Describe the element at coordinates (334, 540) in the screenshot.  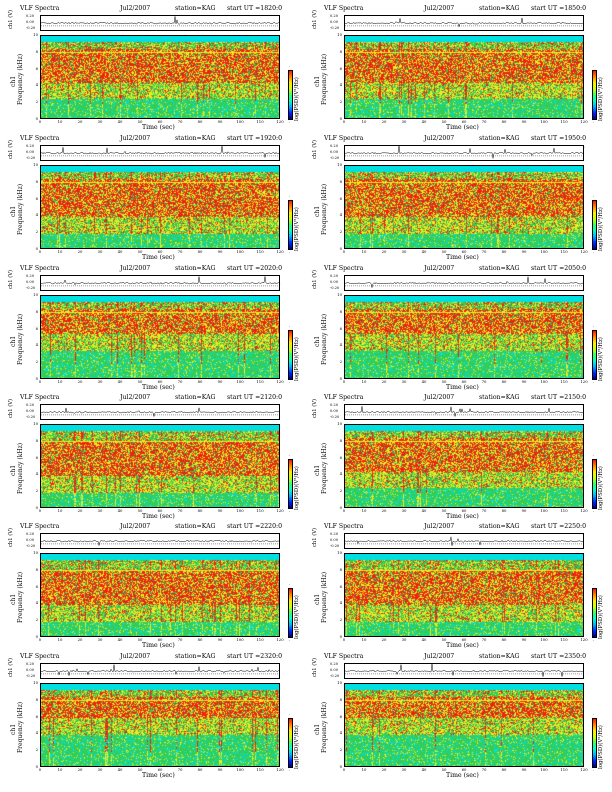
I see `waveform-y-tick: 0.00` at that location.